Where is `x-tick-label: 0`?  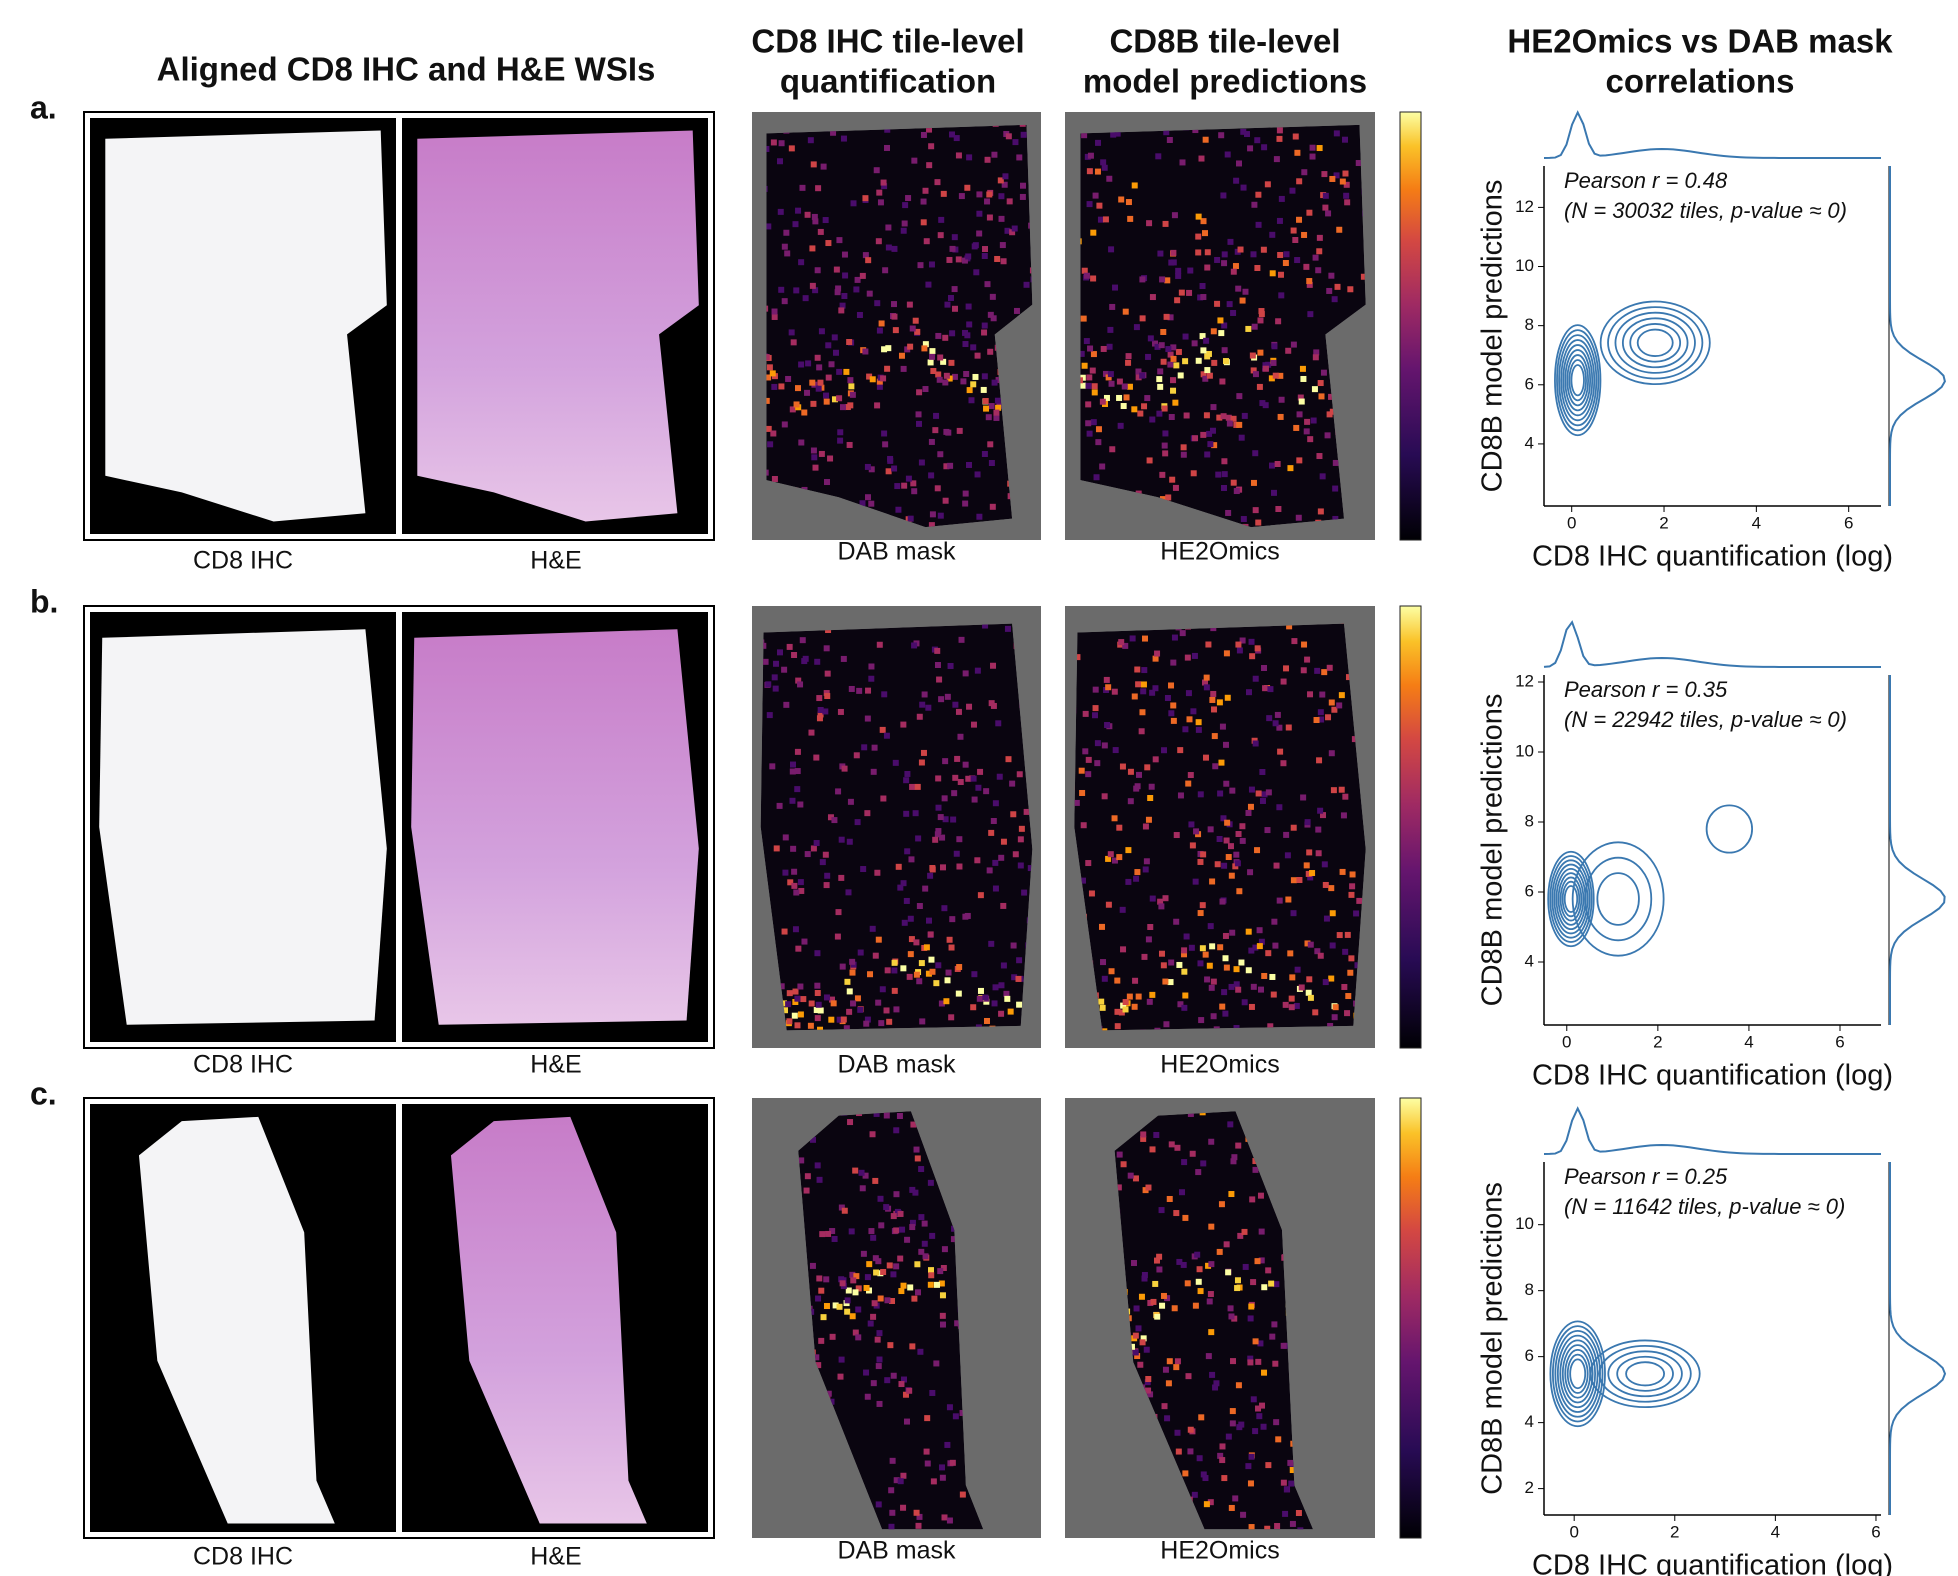 x-tick-label: 0 is located at coordinates (1573, 1531).